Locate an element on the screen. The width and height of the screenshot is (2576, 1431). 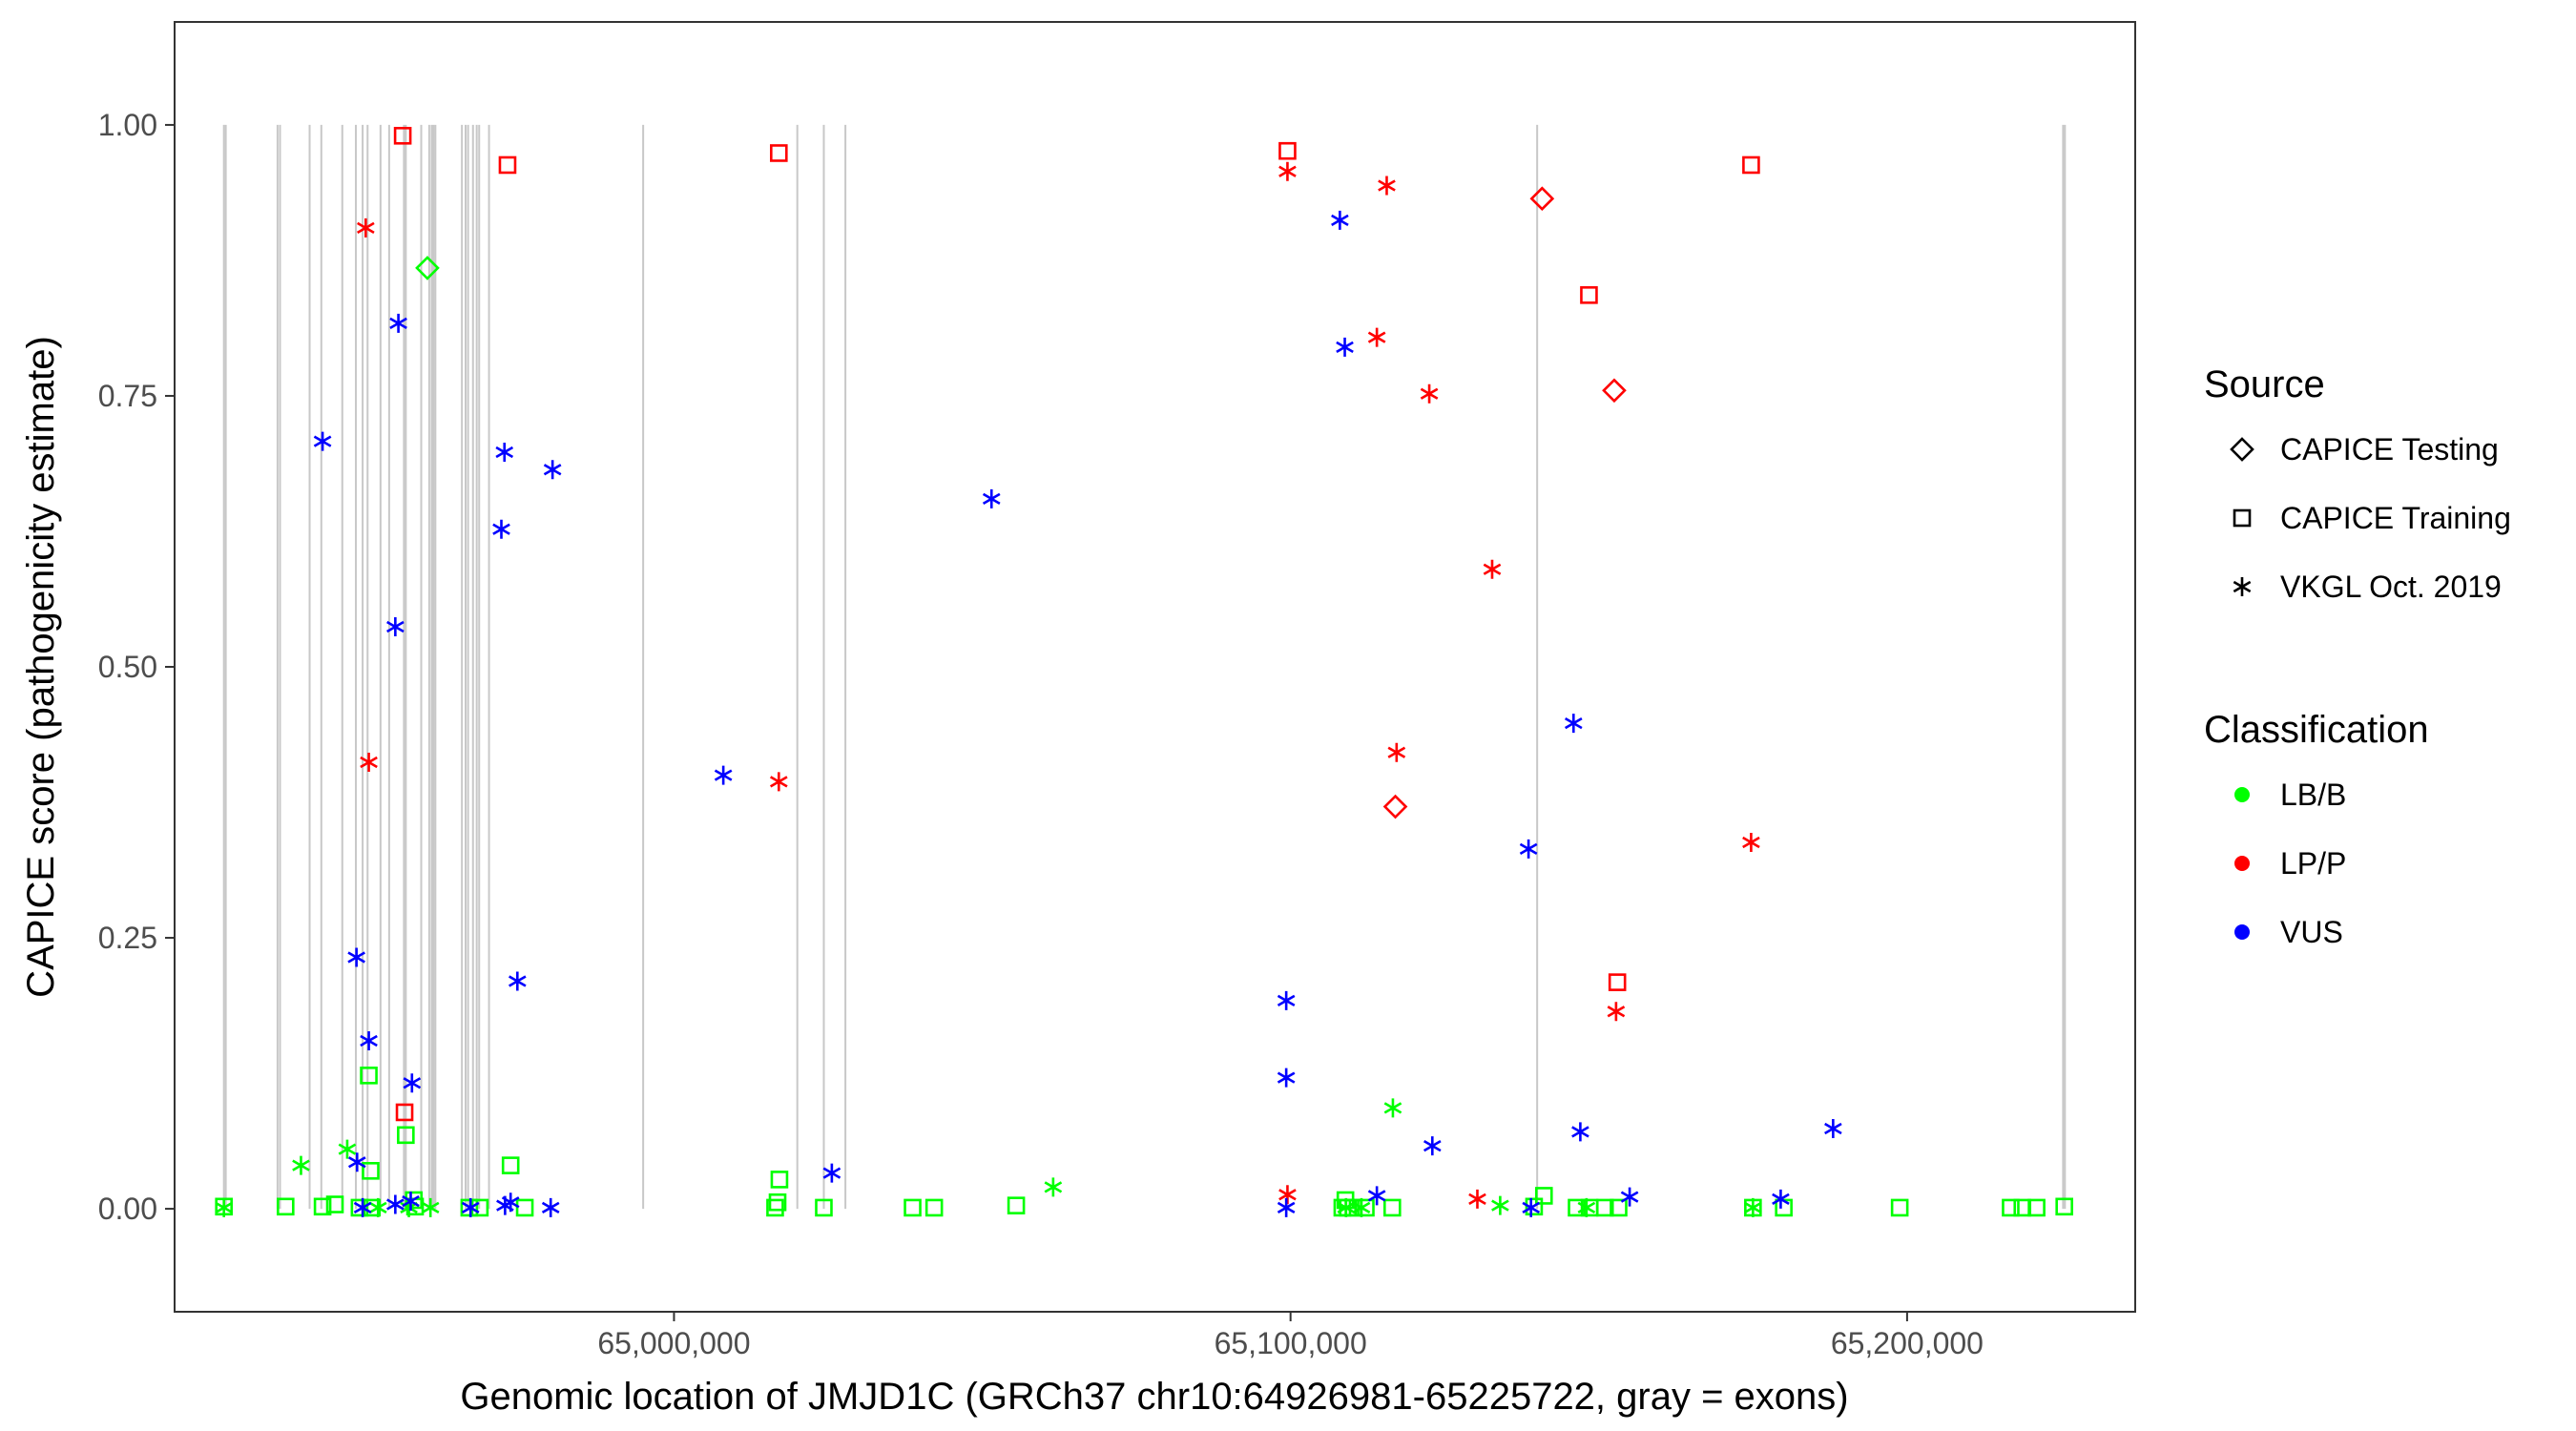
legend-source-title: Source is located at coordinates (2264, 384).